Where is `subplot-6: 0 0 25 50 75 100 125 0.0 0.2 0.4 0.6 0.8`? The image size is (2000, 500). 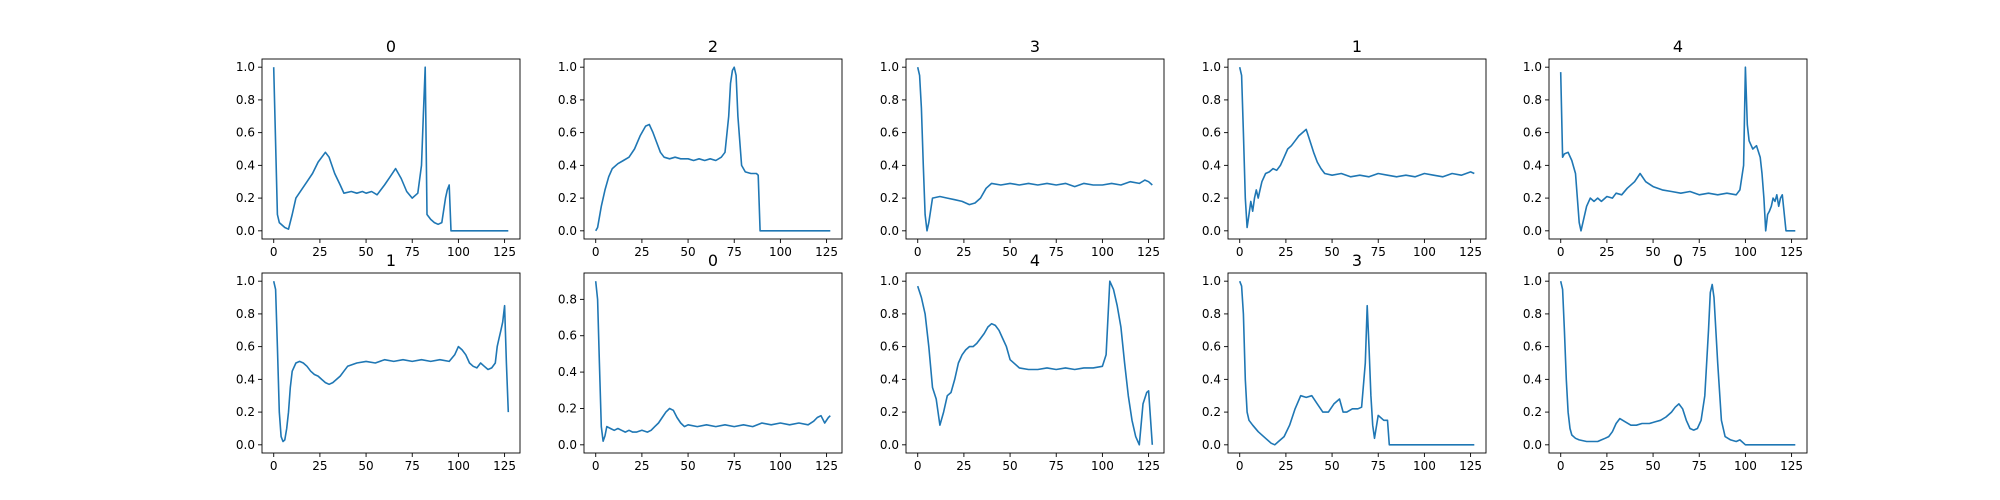
subplot-6: 0 0 25 50 75 100 125 0.0 0.2 0.4 0.6 0.8 is located at coordinates (700, 362).